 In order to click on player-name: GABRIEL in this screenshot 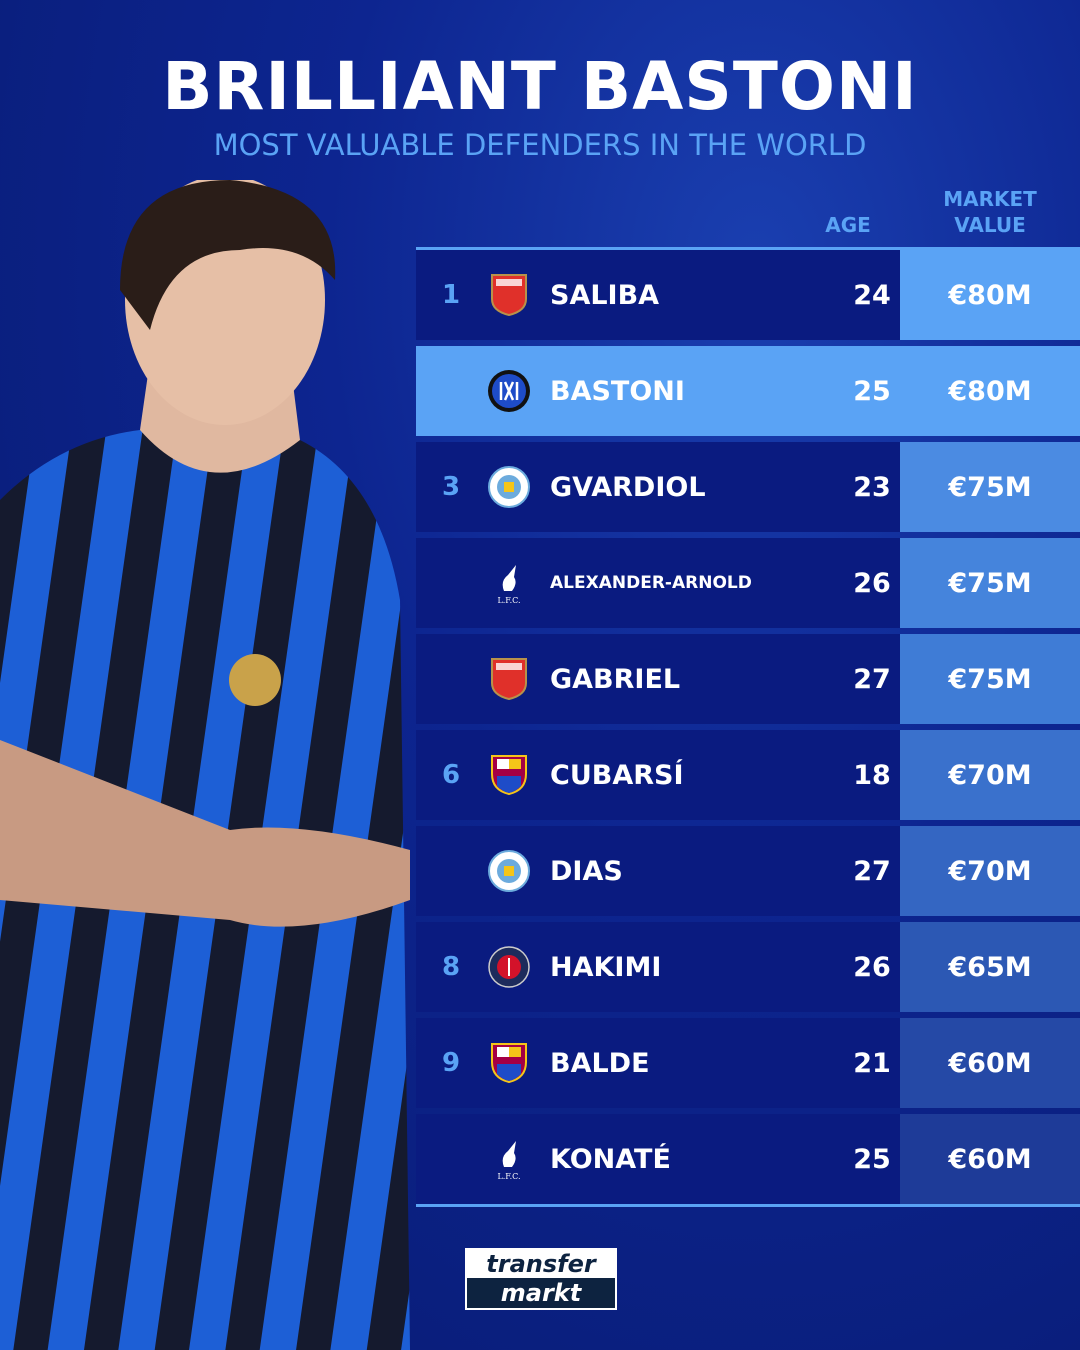, I will do `click(615, 679)`.